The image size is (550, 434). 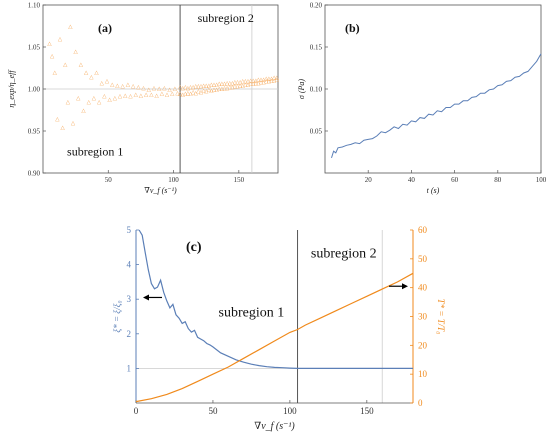 What do you see at coordinates (455, 180) in the screenshot?
I see `x-tick-label: 60` at bounding box center [455, 180].